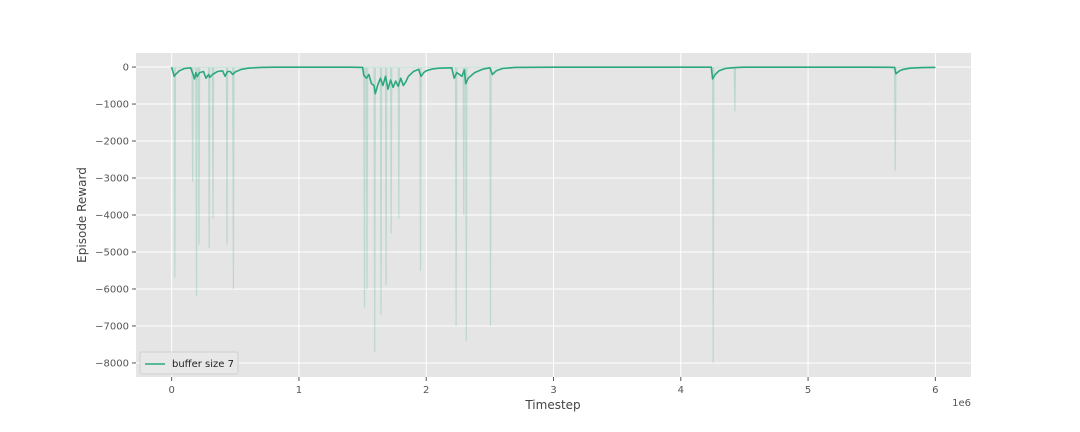 This screenshot has width=1080, height=432. Describe the element at coordinates (112, 363) in the screenshot. I see `y-tick-label: −8000` at that location.